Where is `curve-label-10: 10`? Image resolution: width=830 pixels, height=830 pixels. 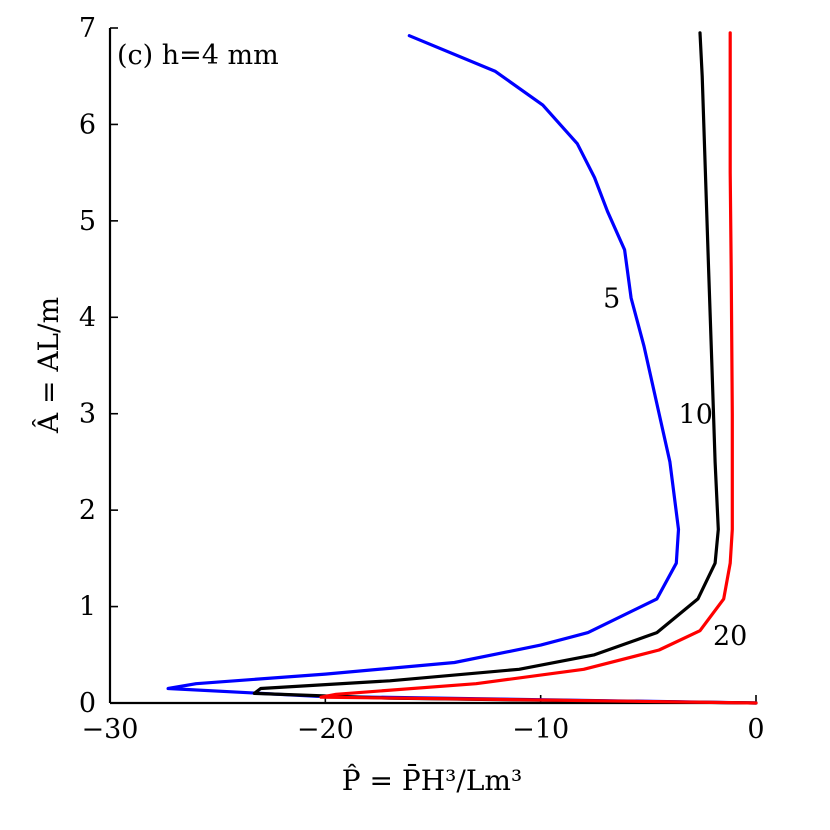
curve-label-10: 10 is located at coordinates (696, 414).